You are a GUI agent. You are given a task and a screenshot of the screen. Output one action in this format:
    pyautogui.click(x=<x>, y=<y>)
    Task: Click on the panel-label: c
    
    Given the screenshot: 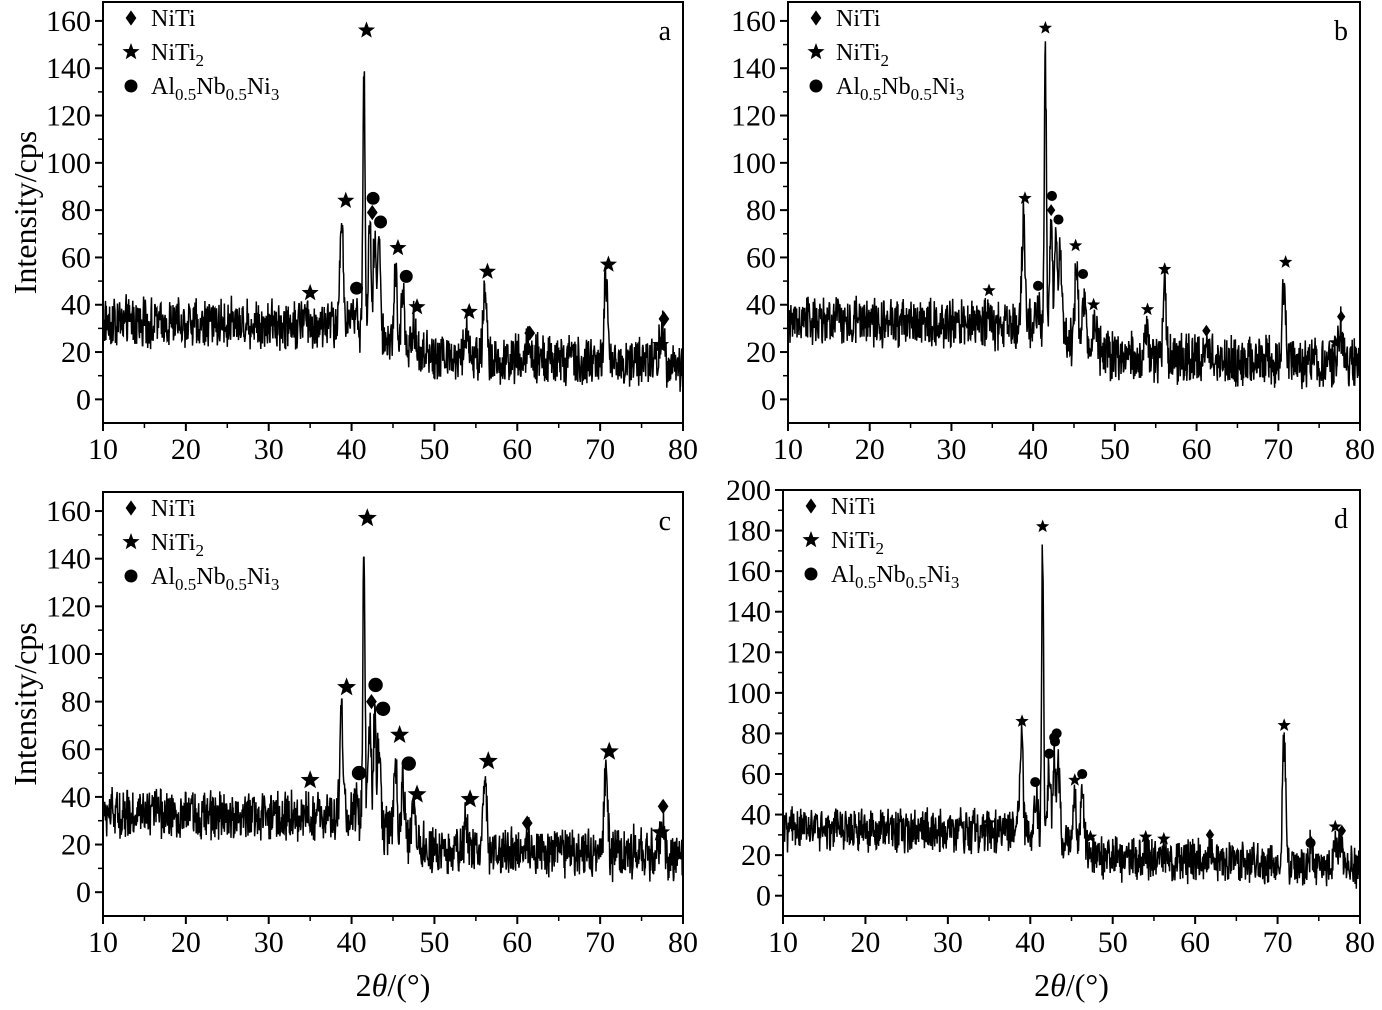 What is the action you would take?
    pyautogui.click(x=665, y=521)
    